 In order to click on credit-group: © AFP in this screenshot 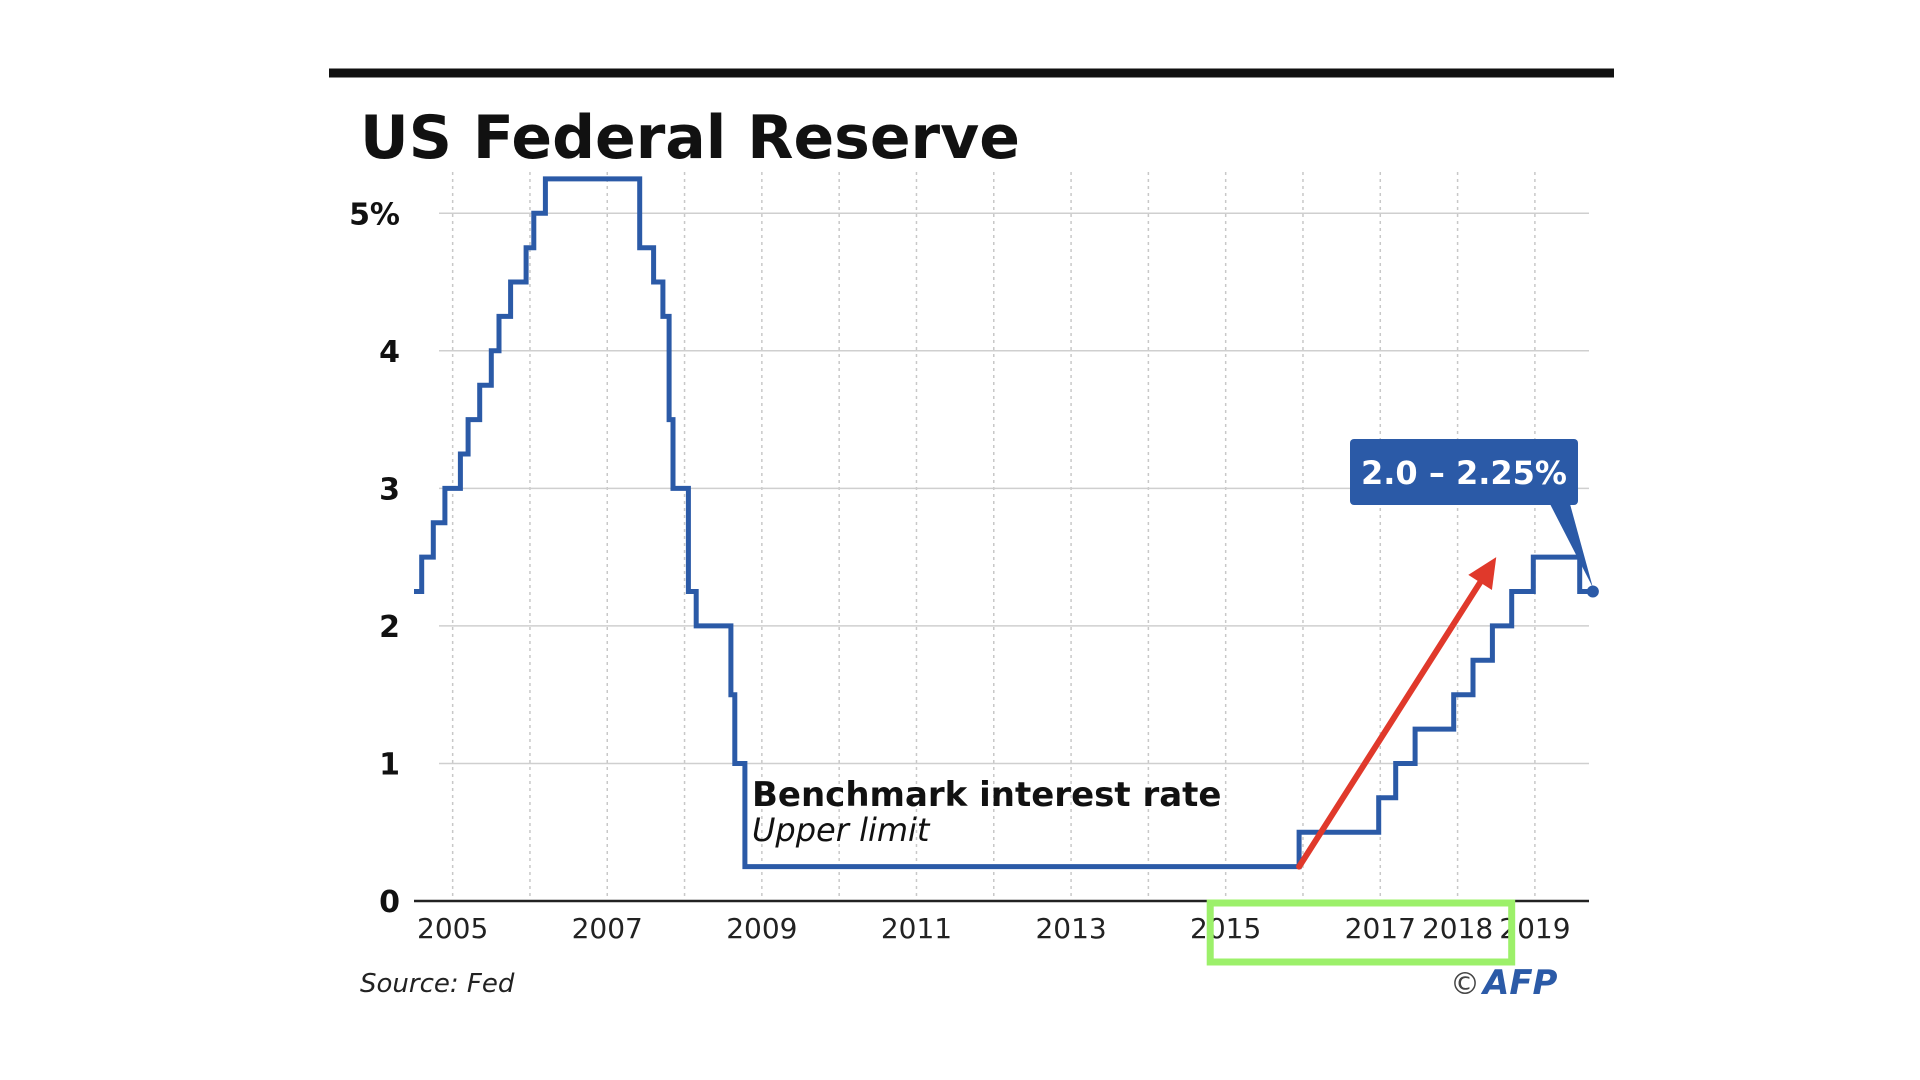, I will do `click(1504, 983)`.